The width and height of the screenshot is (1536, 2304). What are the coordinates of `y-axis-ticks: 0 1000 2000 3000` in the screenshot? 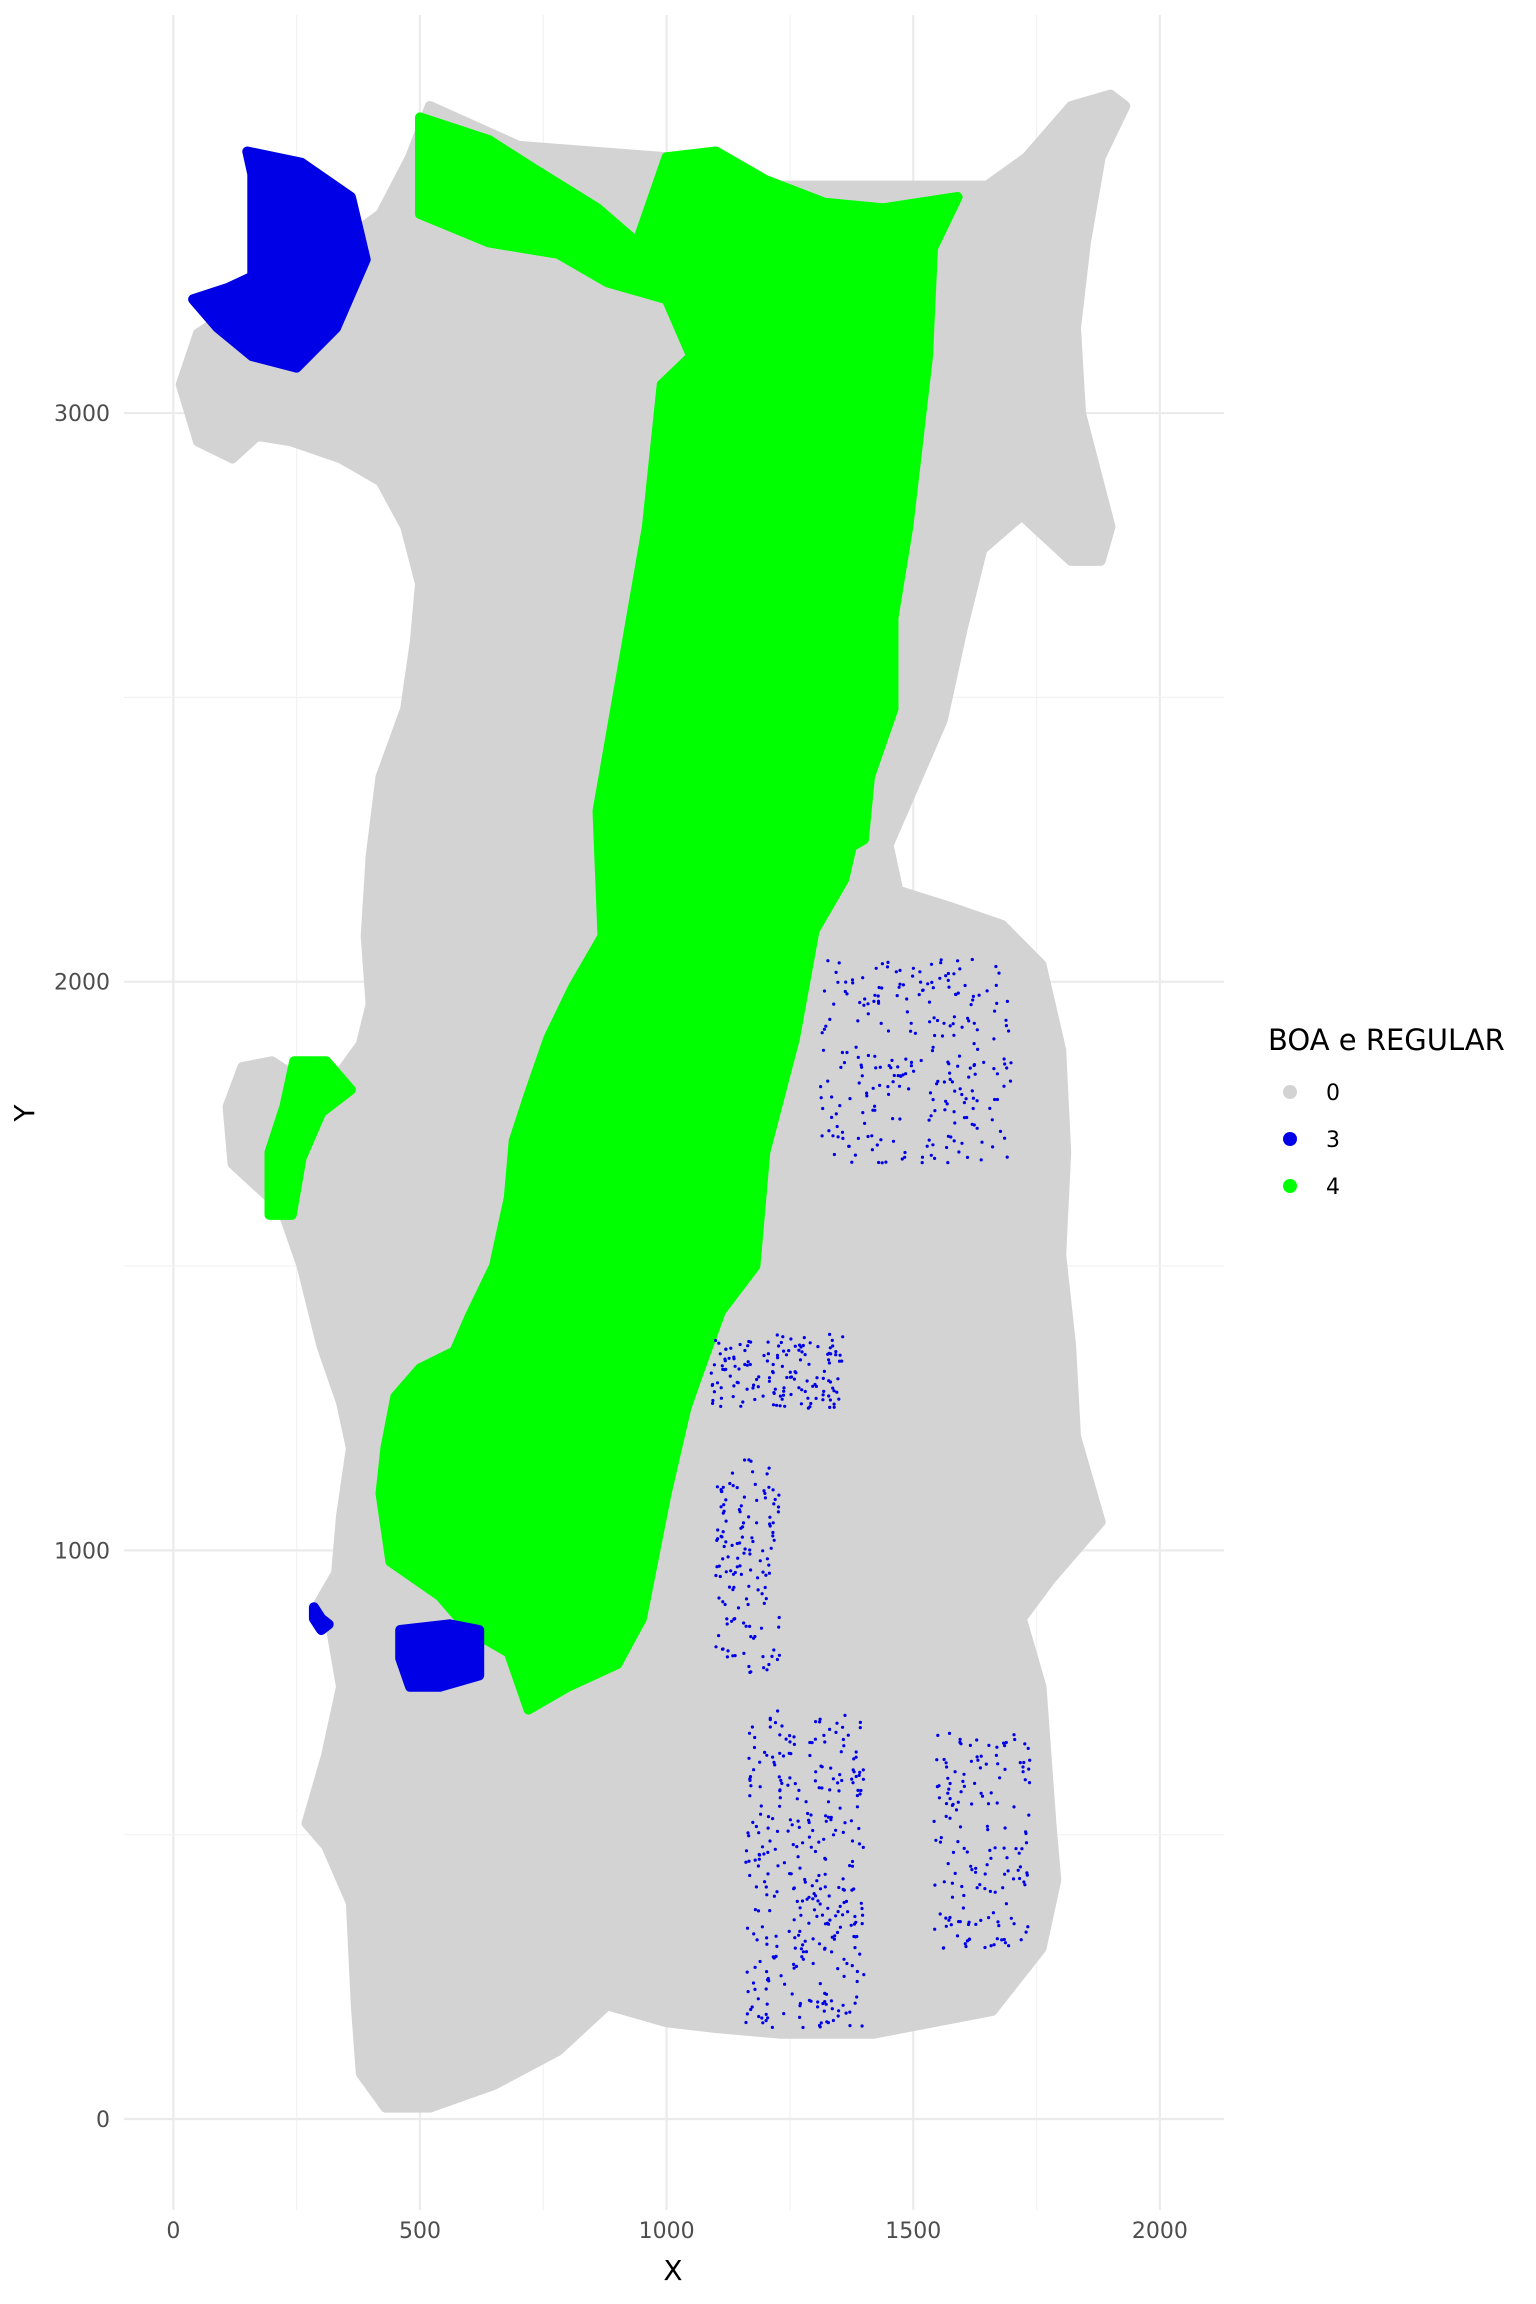 It's located at (82, 1267).